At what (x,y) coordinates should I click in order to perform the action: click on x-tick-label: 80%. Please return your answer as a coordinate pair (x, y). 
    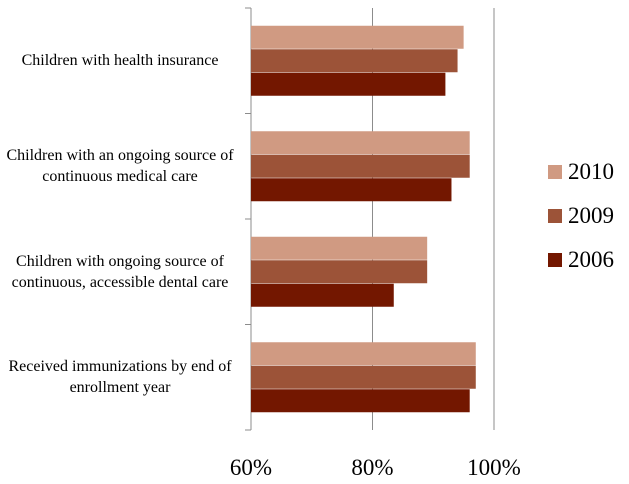
    Looking at the image, I should click on (372, 467).